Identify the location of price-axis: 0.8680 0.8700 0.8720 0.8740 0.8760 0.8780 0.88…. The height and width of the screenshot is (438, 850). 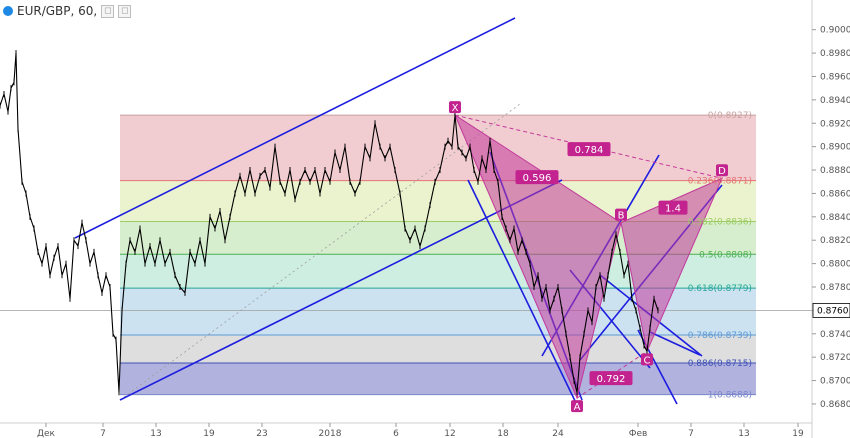
(830, 219).